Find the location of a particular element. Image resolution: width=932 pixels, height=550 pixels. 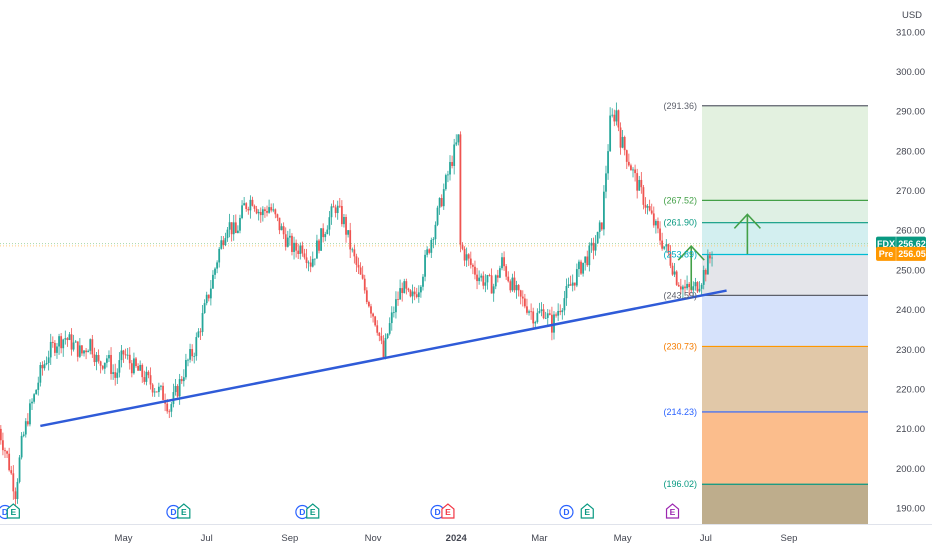

last-price-label: 256.62 is located at coordinates (912, 244).